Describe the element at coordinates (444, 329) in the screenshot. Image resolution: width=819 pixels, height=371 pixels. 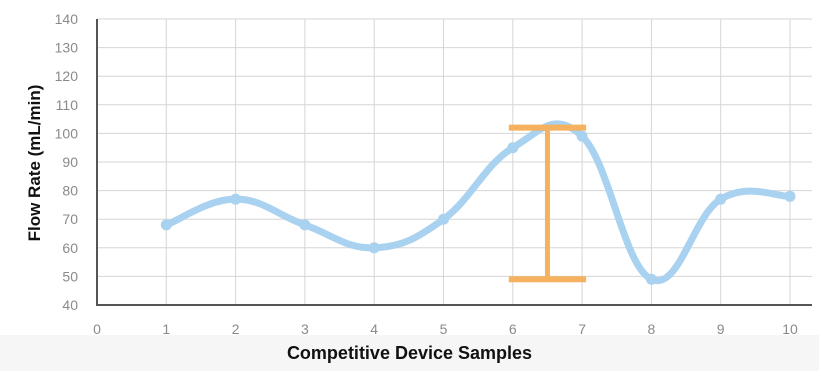
I see `x-tick-label: 5` at that location.